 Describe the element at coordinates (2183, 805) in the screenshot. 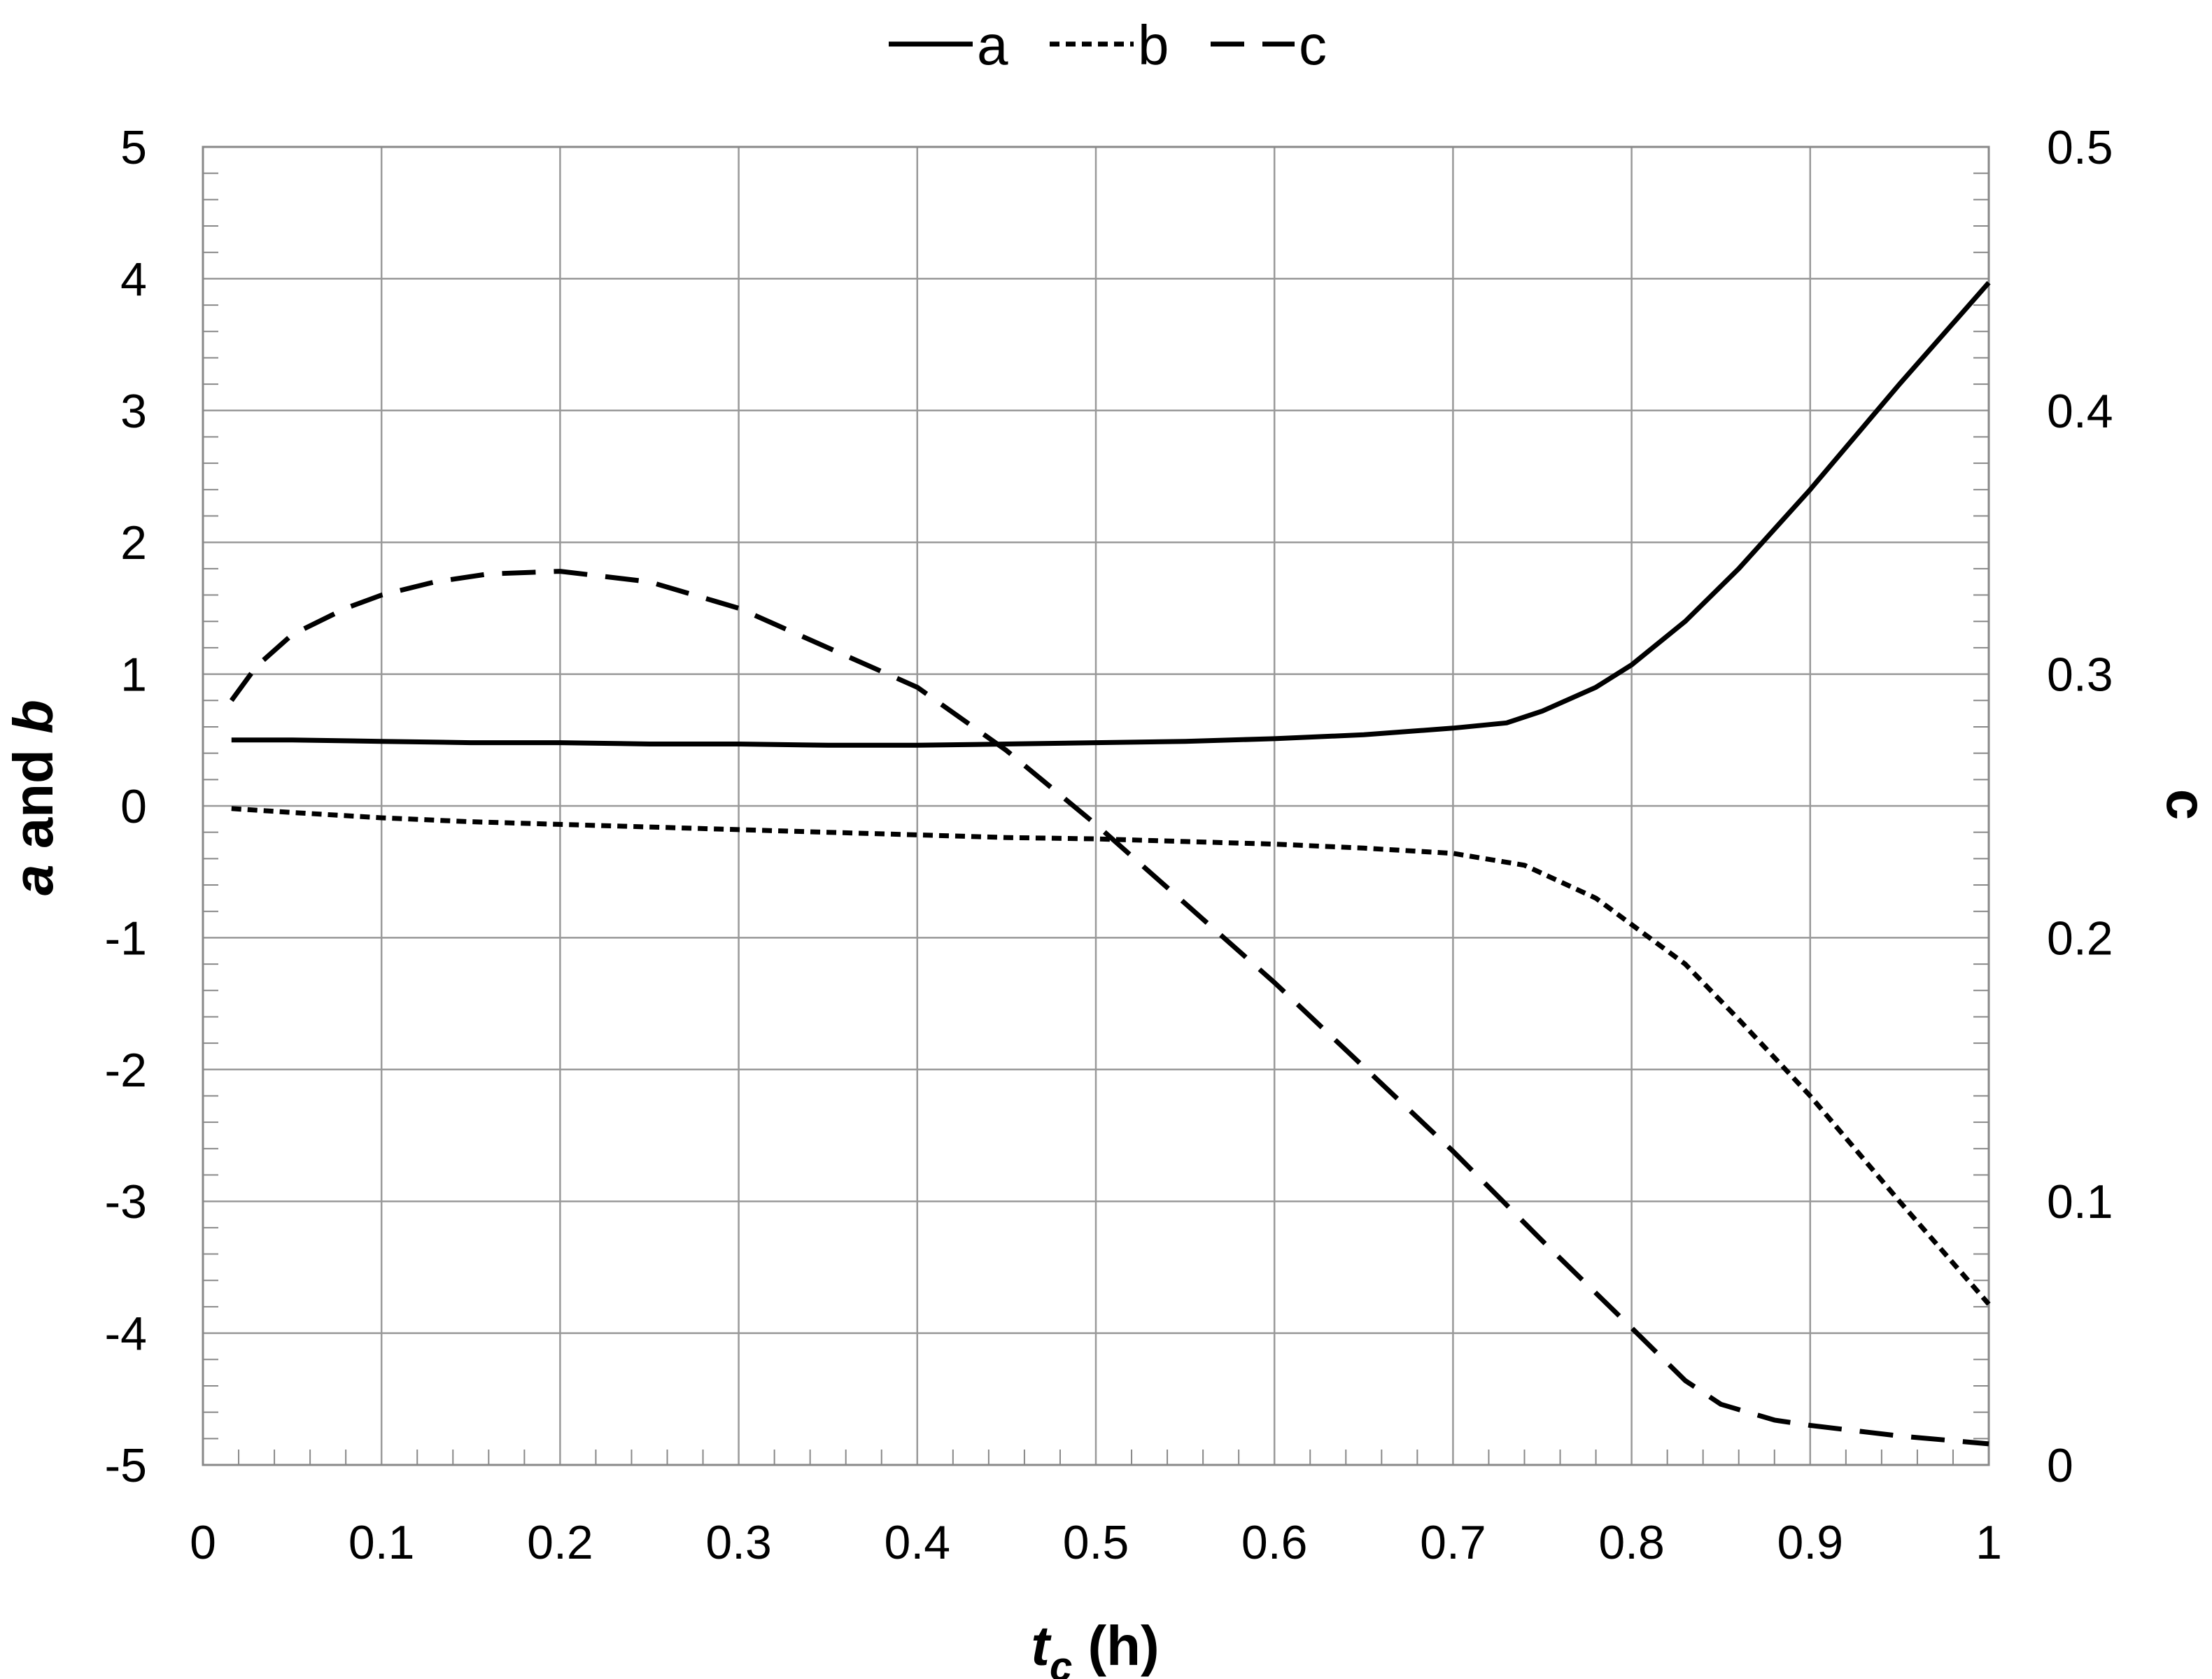

I see `y-right-axis-title: c` at that location.